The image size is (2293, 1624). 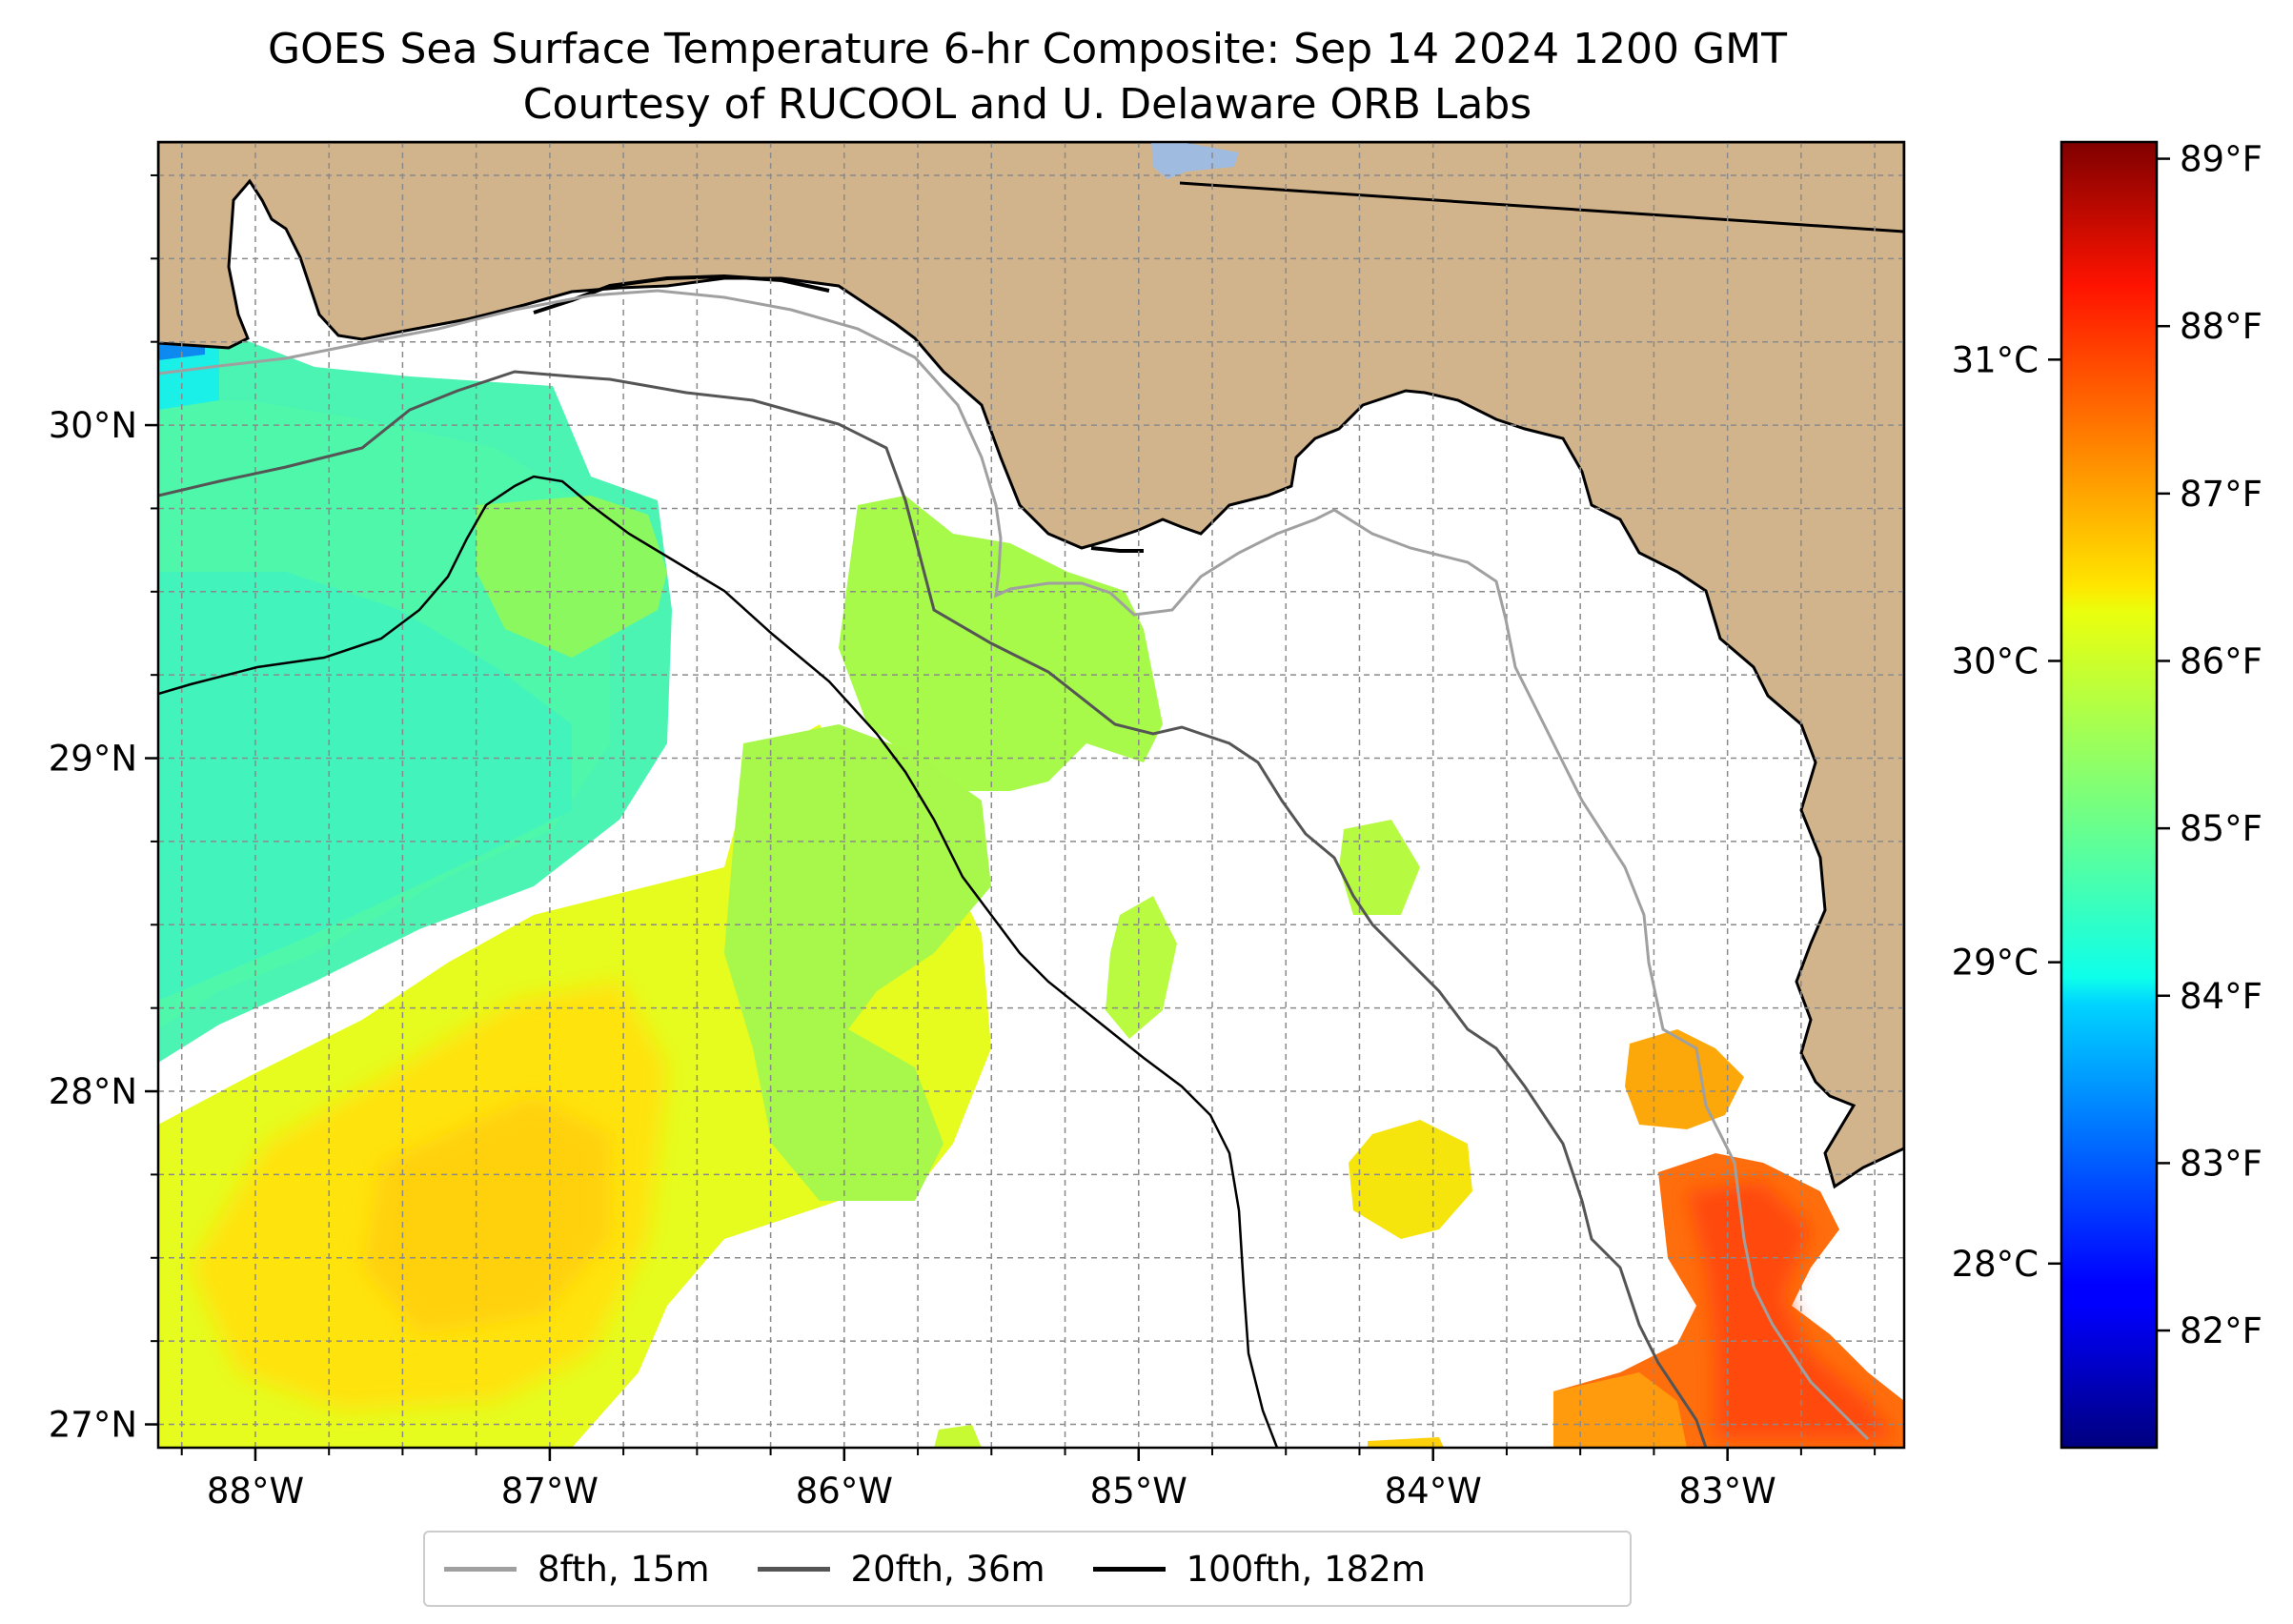 What do you see at coordinates (2222, 1330) in the screenshot?
I see `colorbar-f-label: 82°F` at bounding box center [2222, 1330].